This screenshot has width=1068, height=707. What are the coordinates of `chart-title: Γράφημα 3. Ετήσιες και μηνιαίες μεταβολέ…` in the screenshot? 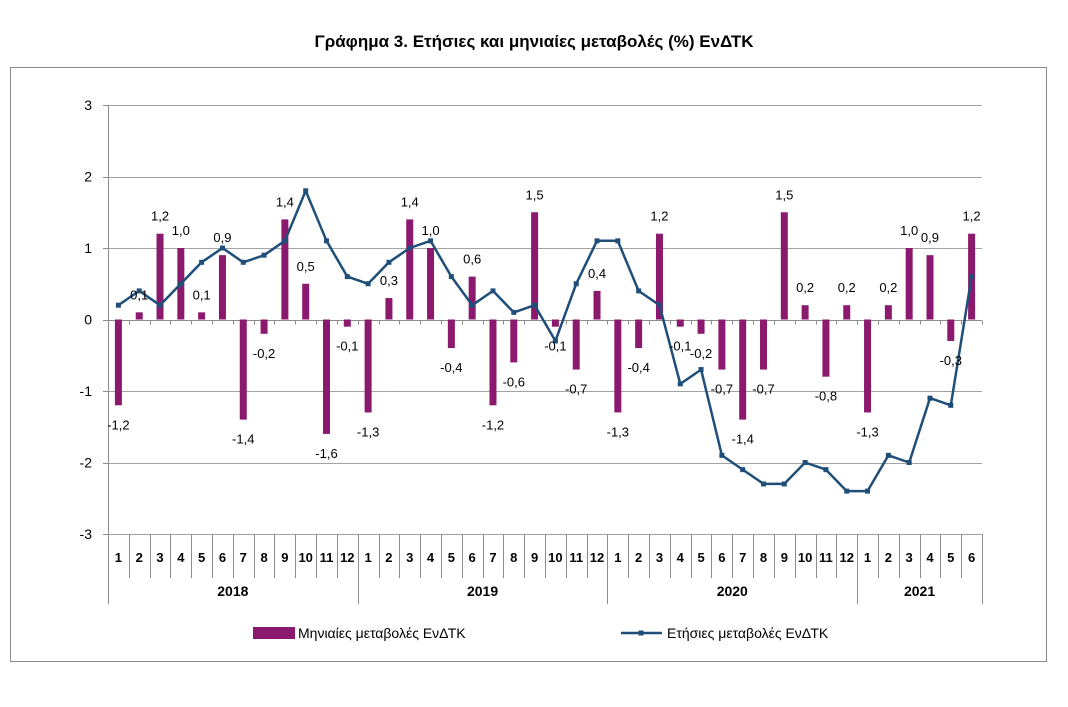 It's located at (535, 41).